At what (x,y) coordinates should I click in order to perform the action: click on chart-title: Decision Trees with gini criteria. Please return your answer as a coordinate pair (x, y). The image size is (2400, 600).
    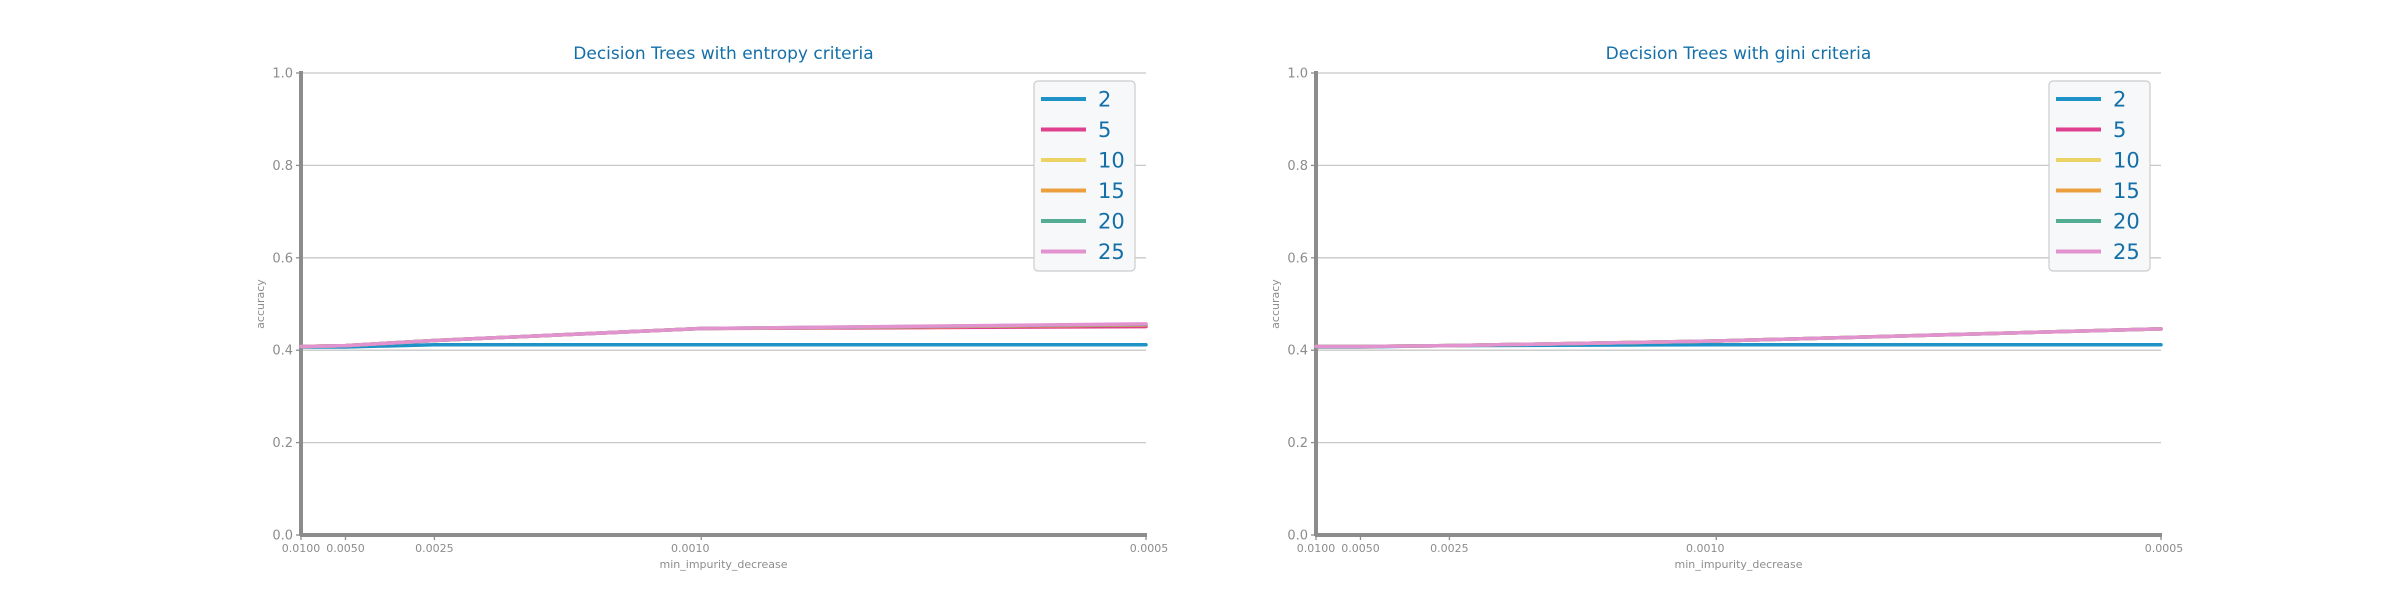
    Looking at the image, I should click on (1739, 54).